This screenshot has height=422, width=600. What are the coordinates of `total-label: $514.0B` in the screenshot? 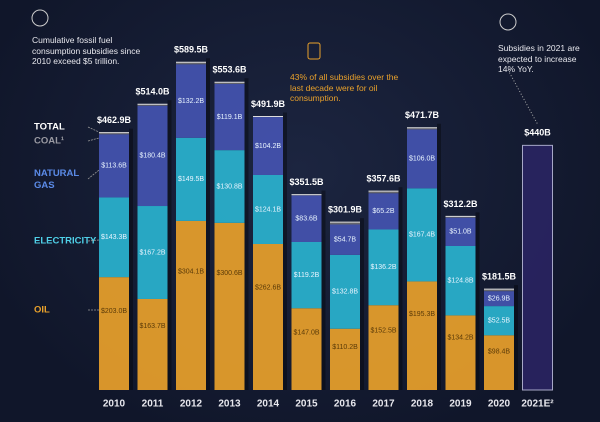 It's located at (152, 92).